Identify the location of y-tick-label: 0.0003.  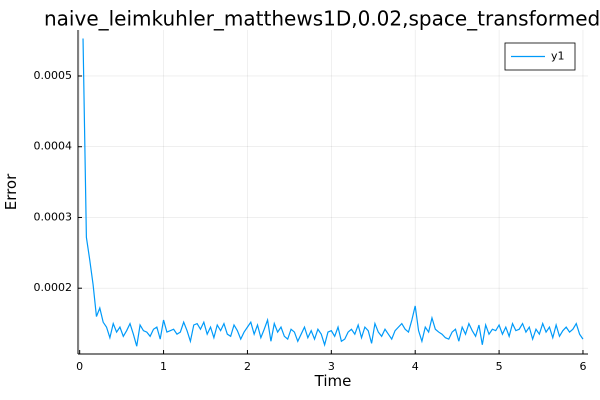
(53, 216).